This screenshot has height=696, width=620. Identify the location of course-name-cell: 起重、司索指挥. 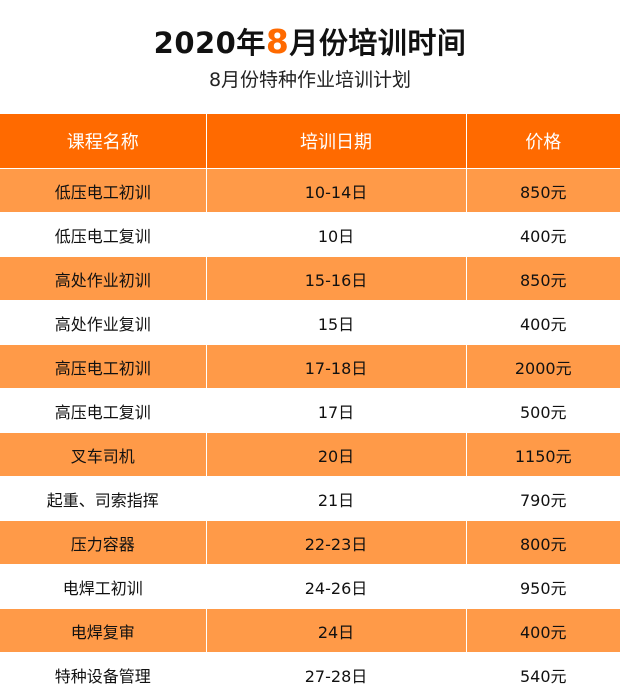
(103, 499).